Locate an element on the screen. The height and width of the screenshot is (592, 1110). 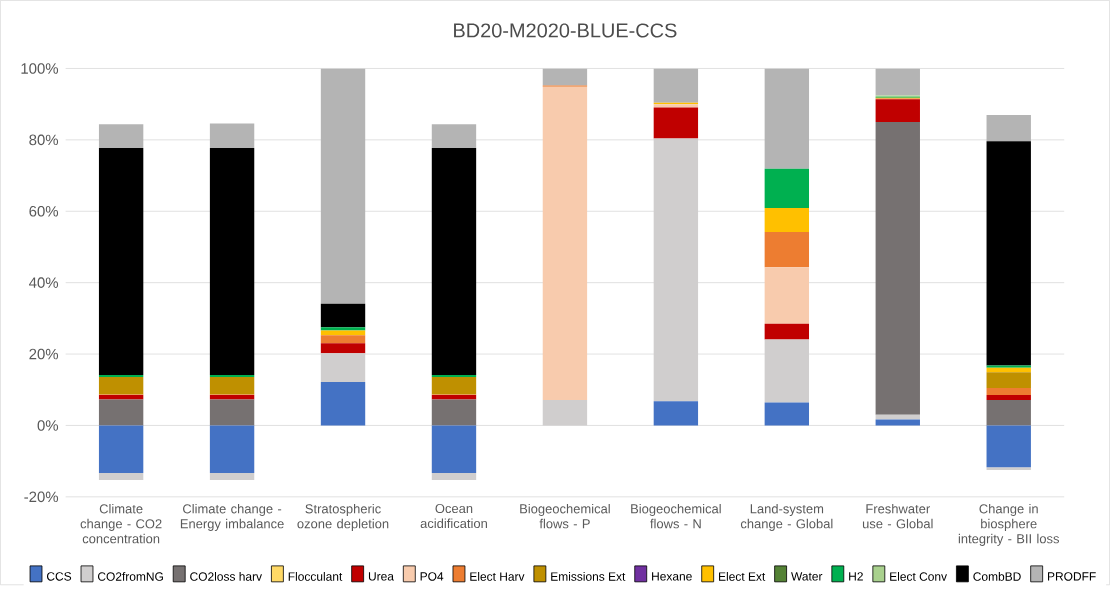
x-tick-label: Land-system change - Global is located at coordinates (786, 518).